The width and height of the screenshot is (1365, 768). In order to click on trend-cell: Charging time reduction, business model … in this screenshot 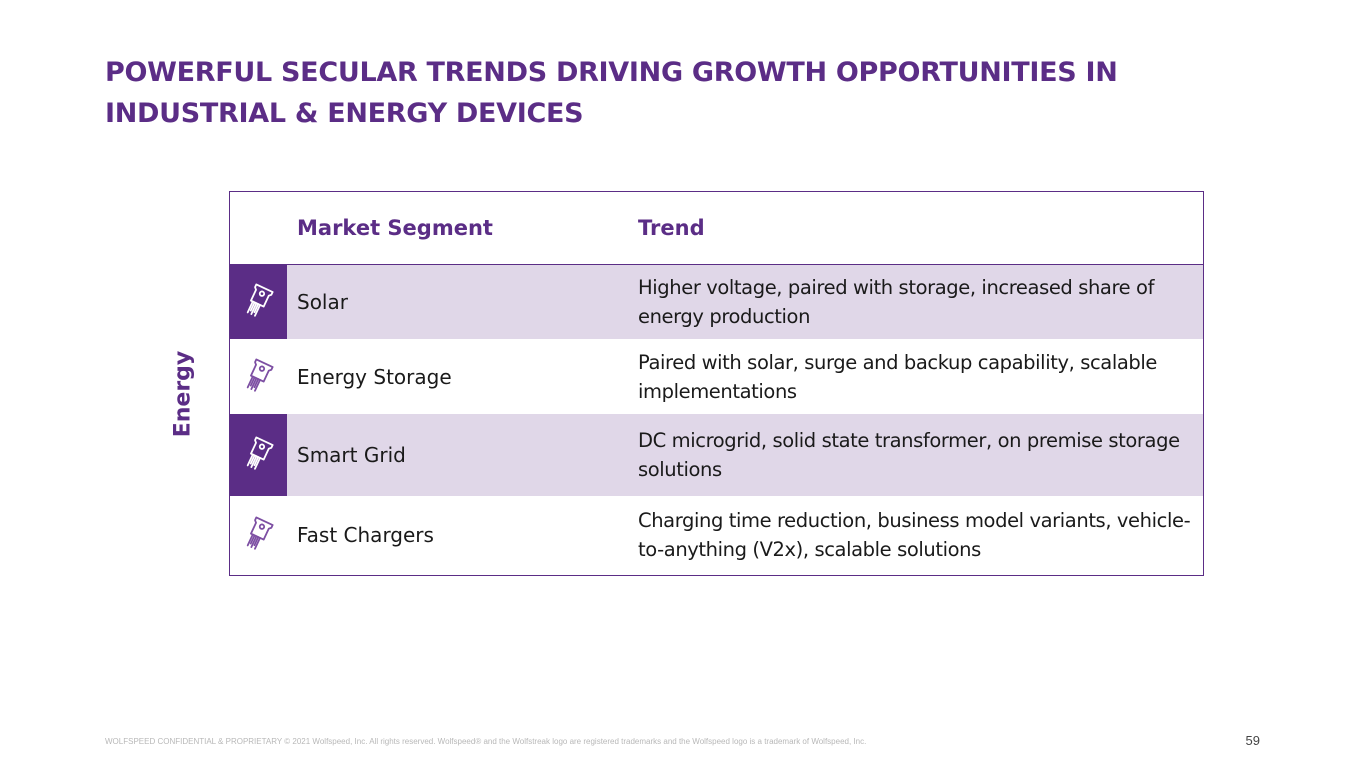, I will do `click(914, 535)`.